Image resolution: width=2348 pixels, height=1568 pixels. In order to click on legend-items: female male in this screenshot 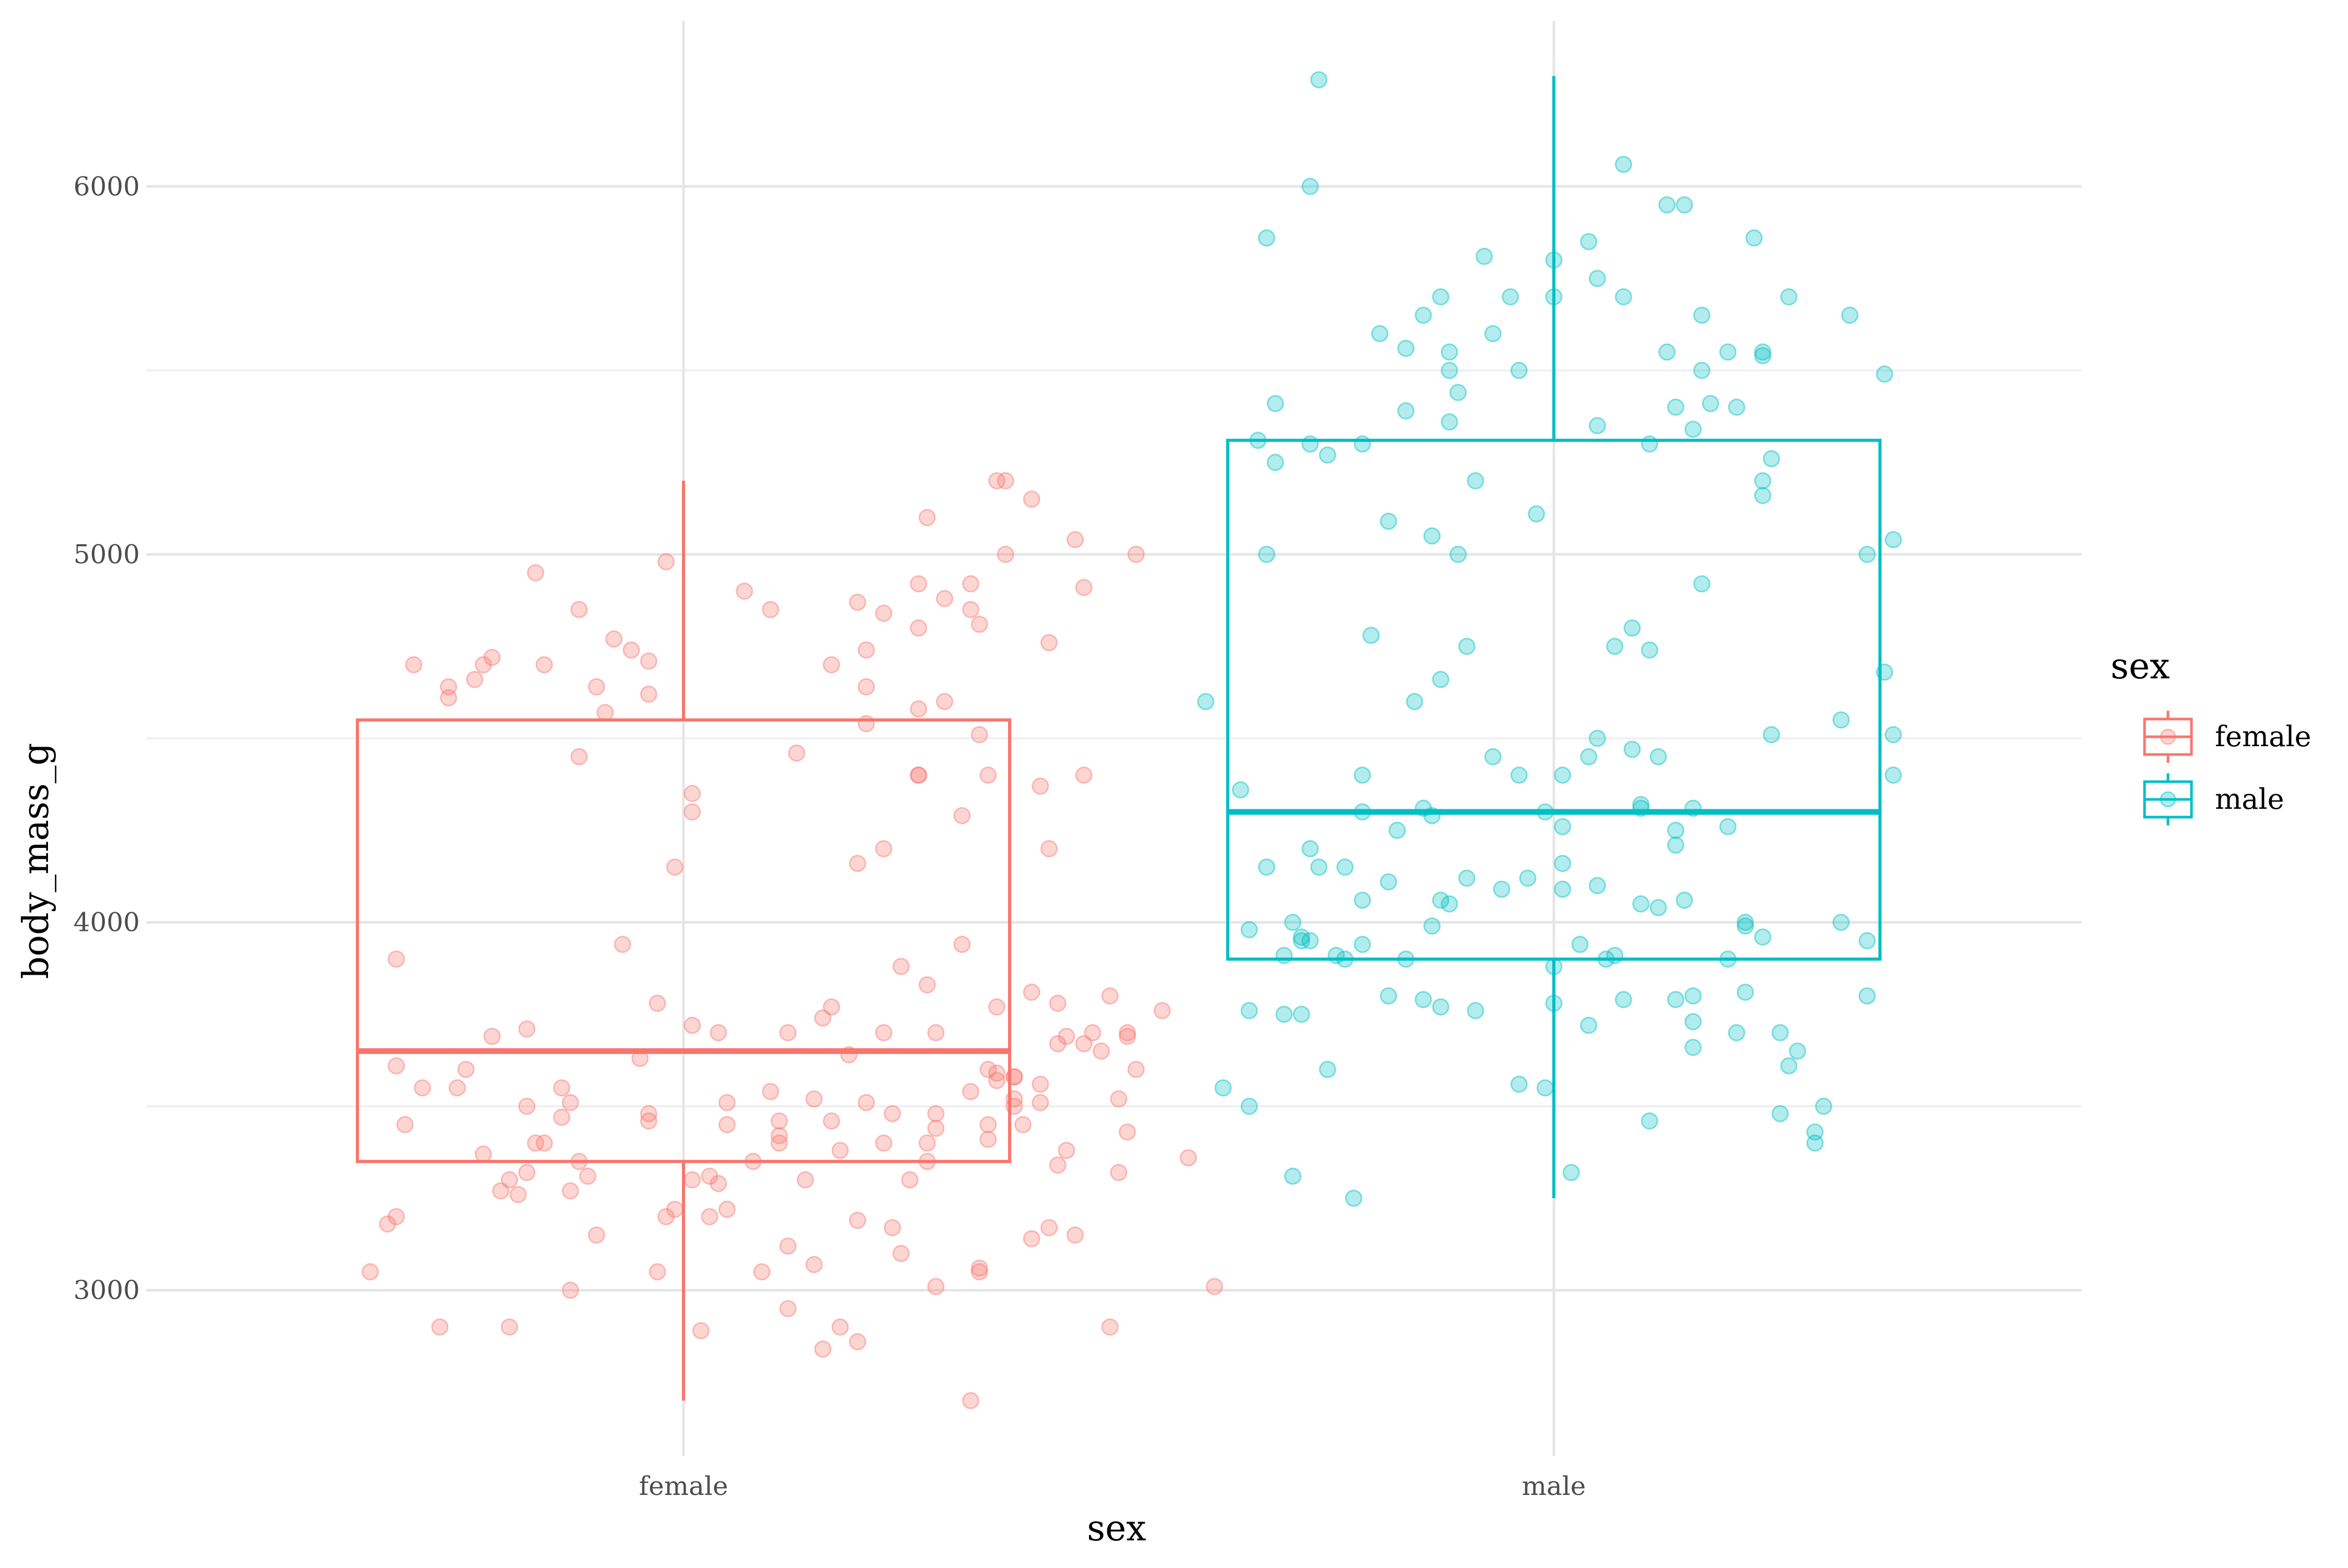, I will do `click(2227, 768)`.